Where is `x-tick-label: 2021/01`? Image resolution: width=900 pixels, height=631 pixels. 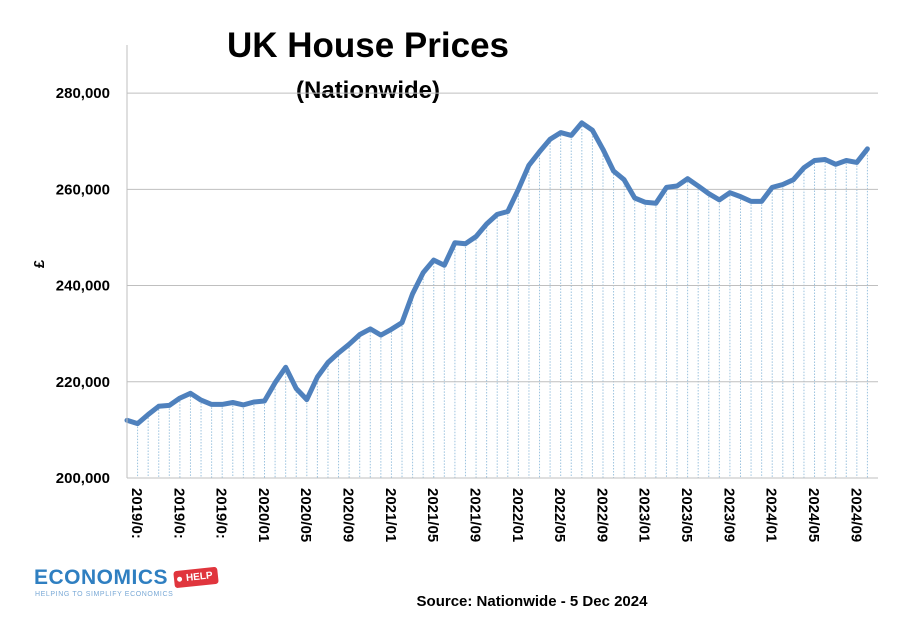
x-tick-label: 2021/01 is located at coordinates (390, 515).